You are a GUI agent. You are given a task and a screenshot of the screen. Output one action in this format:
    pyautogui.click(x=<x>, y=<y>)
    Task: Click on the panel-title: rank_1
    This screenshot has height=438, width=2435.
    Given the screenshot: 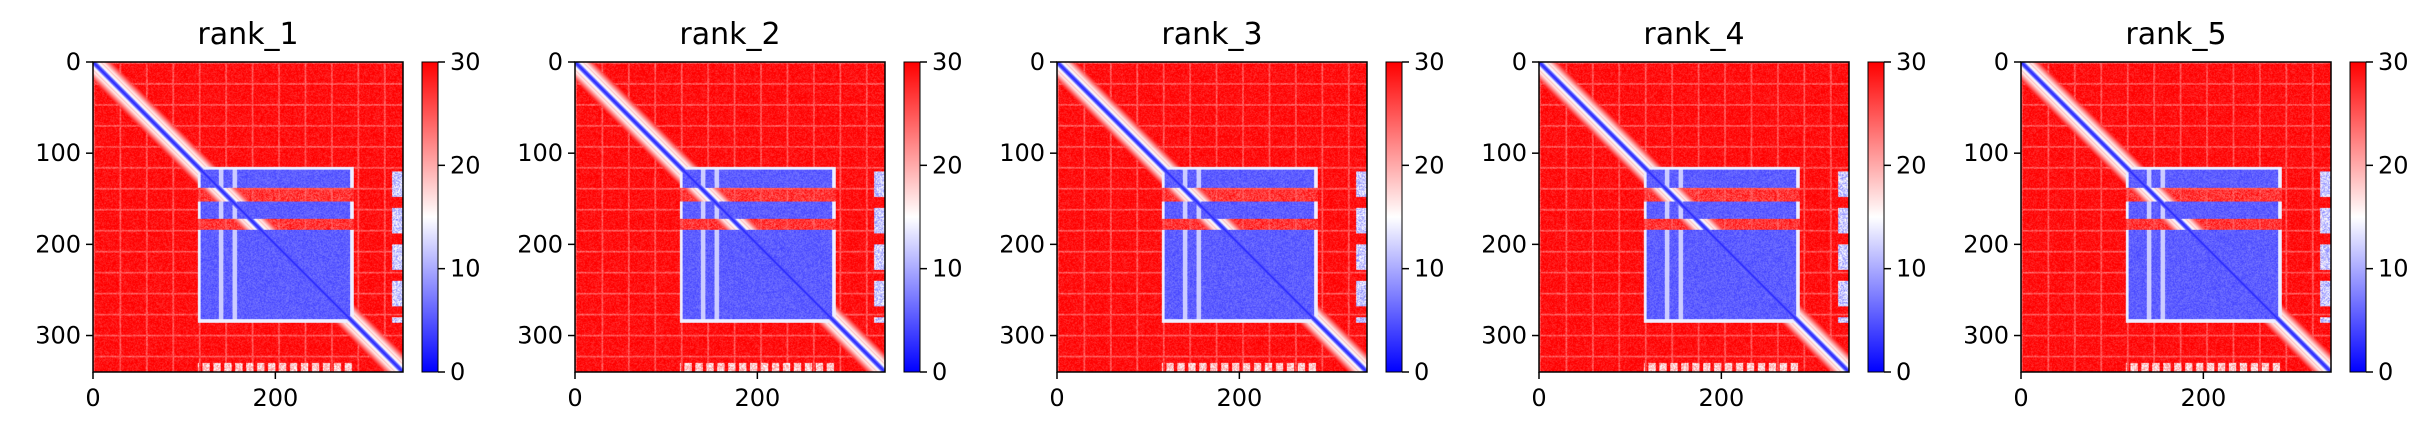 What is the action you would take?
    pyautogui.click(x=247, y=34)
    